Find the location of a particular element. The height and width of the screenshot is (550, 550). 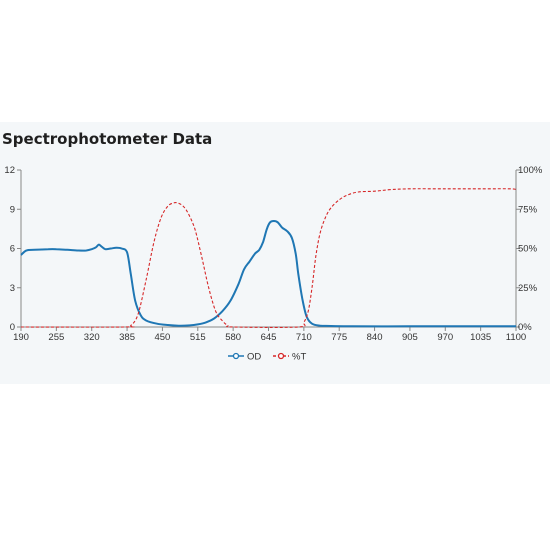

chart-title: Spectrophotometer Data is located at coordinates (107, 139).